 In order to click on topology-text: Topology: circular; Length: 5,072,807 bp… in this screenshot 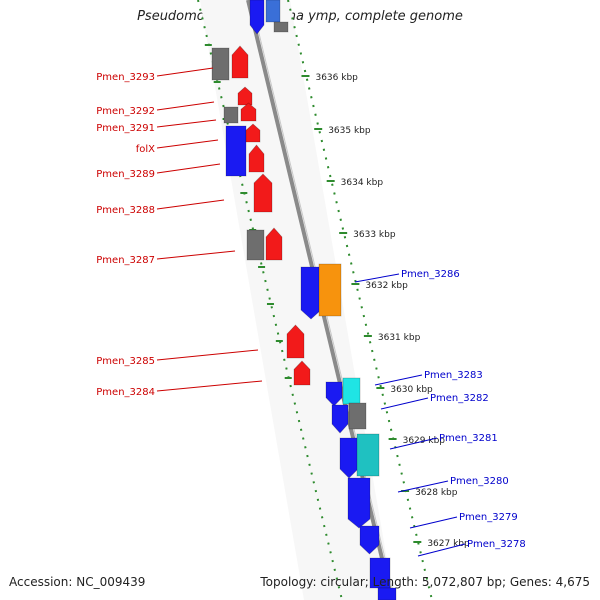, I will do `click(425, 582)`.